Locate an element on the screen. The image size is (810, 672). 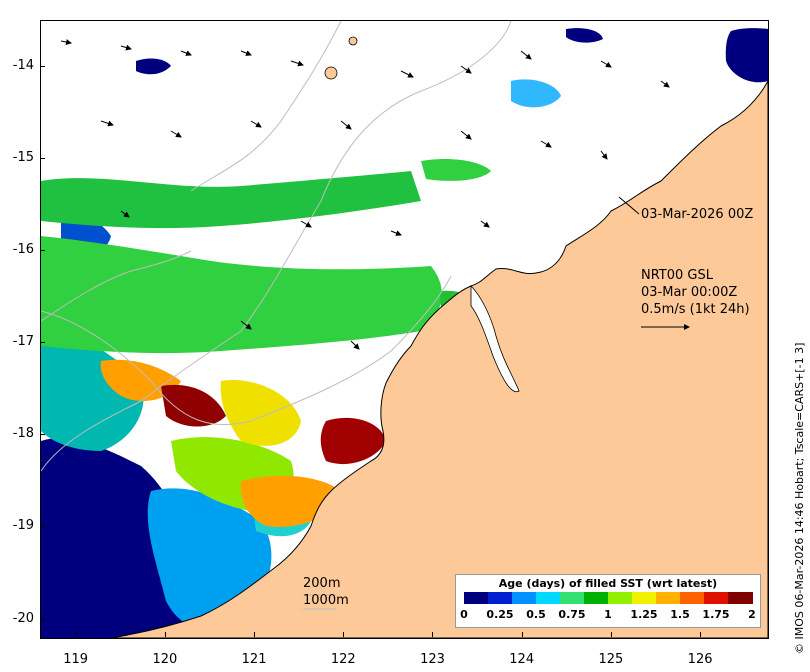
date-leader-line is located at coordinates (629, 205).